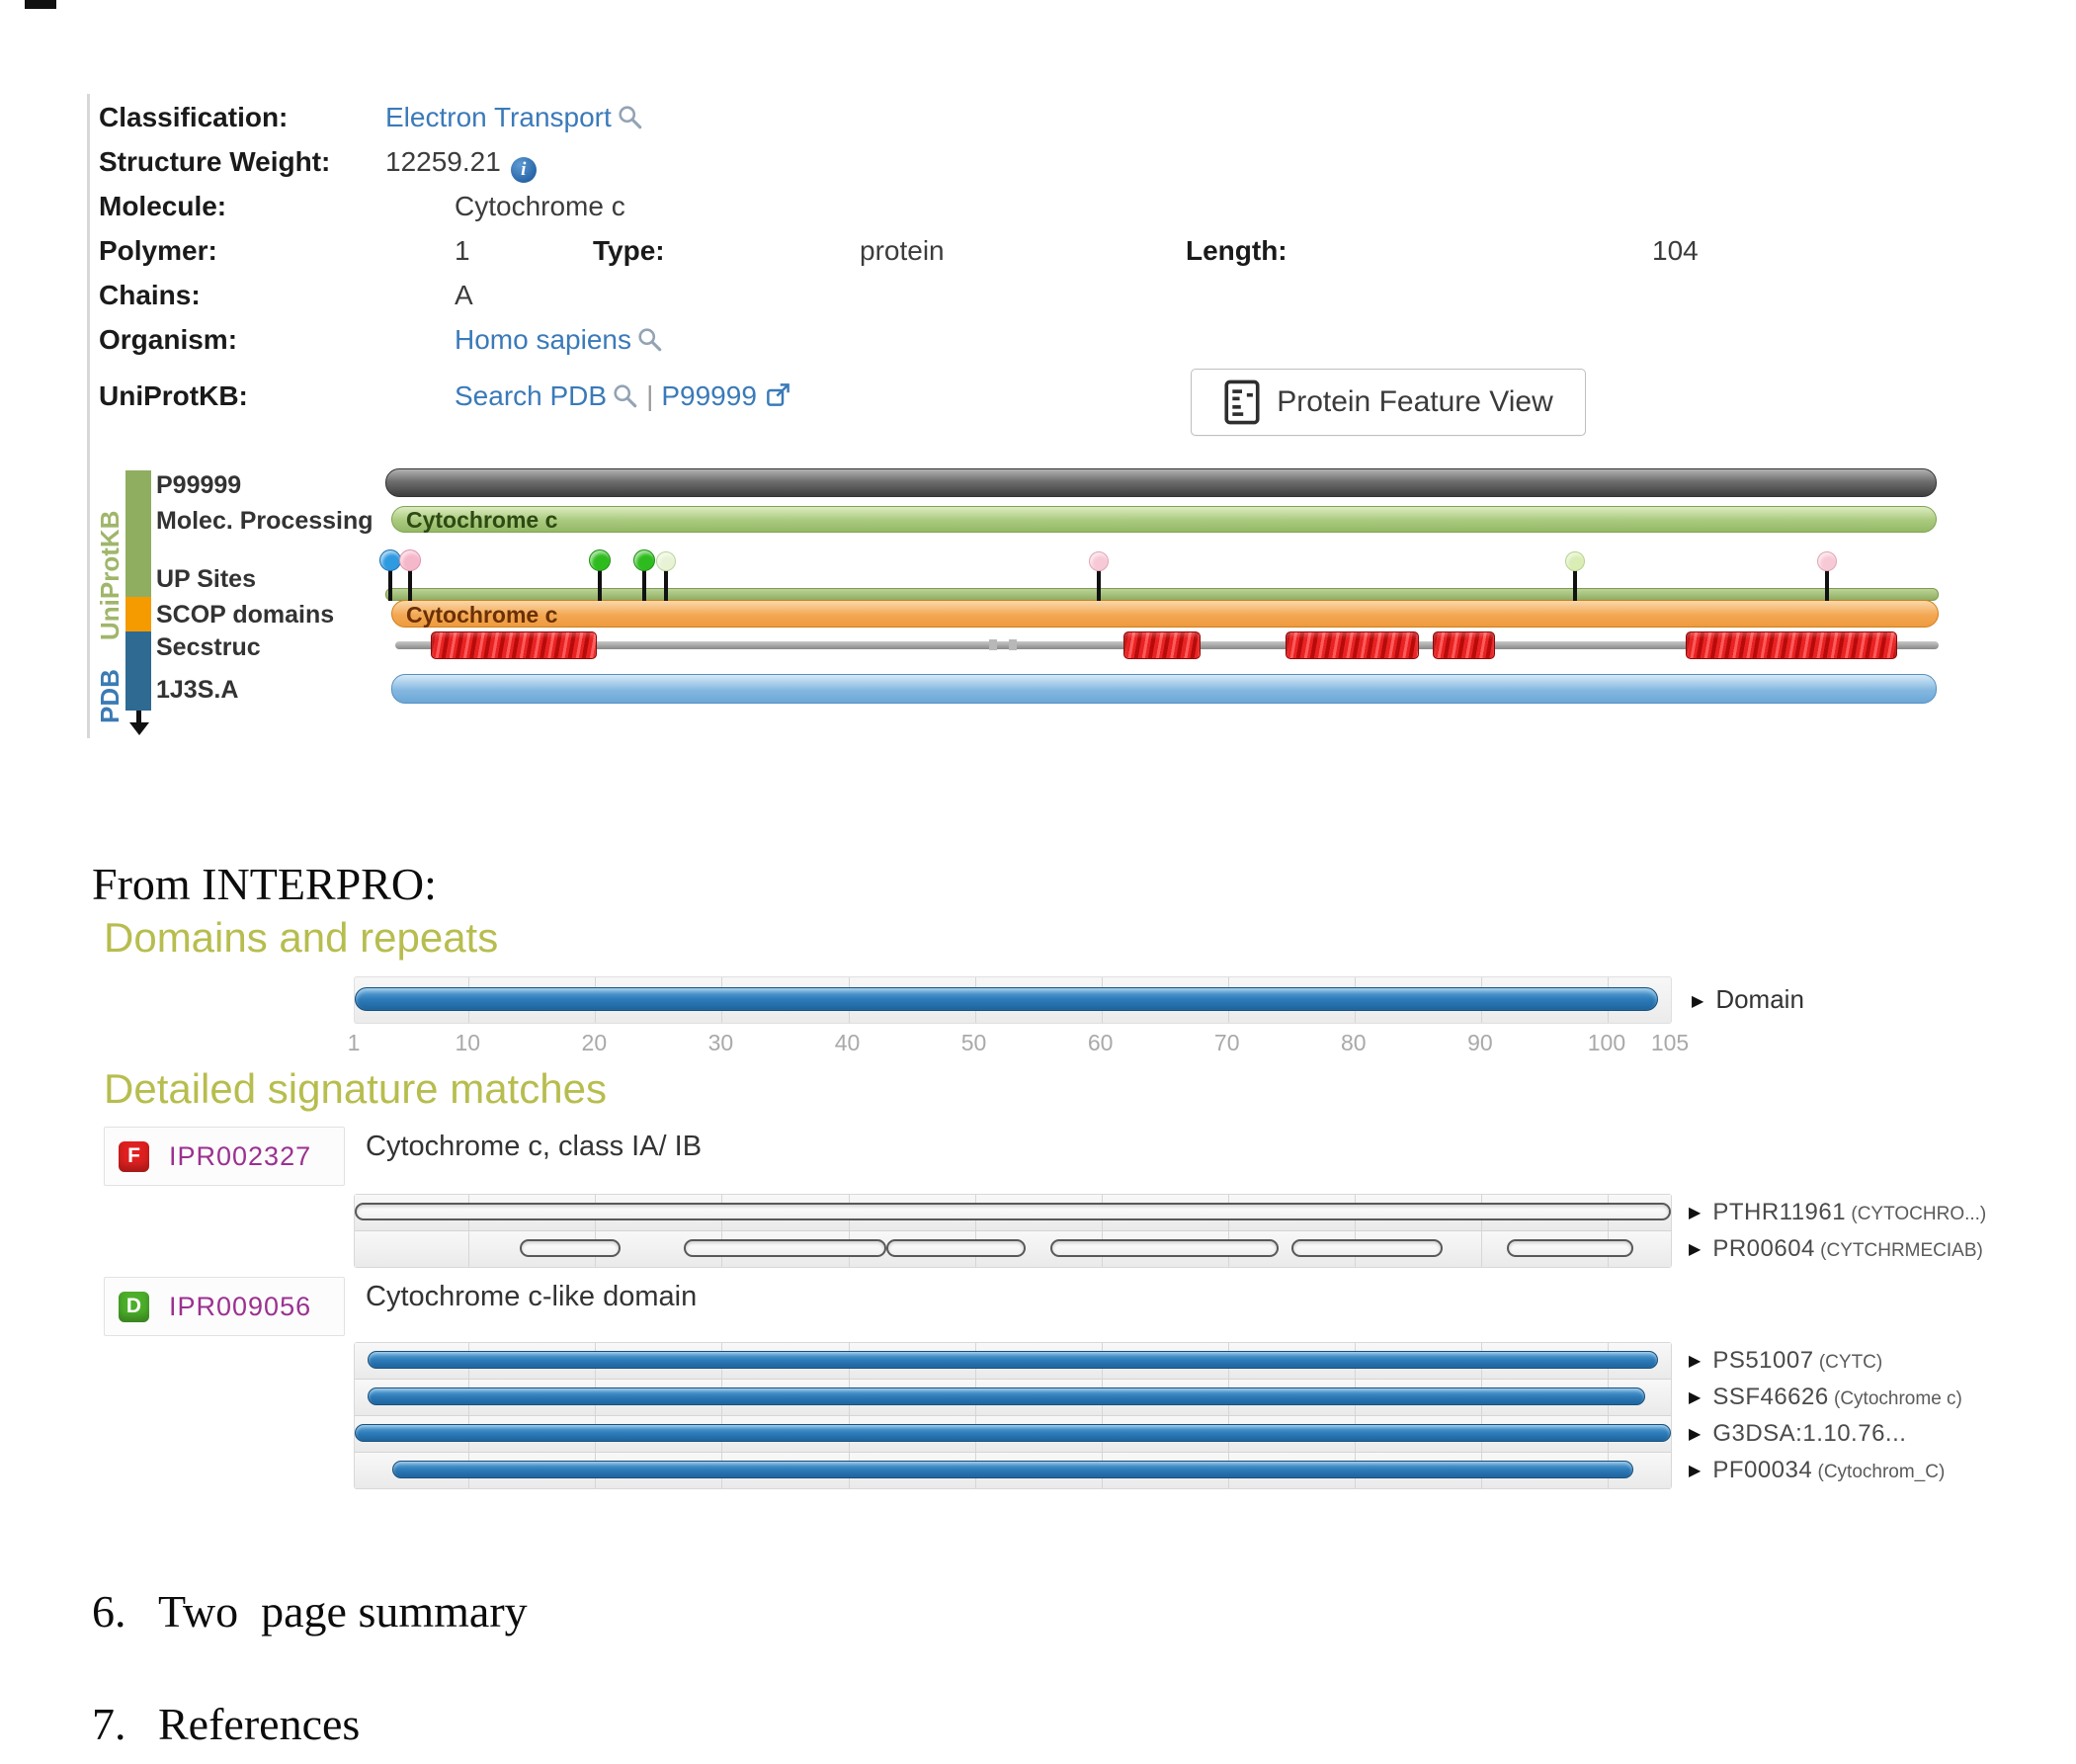 This screenshot has height=1764, width=2076. Describe the element at coordinates (1242, 402) in the screenshot. I see `document-list-icon` at that location.